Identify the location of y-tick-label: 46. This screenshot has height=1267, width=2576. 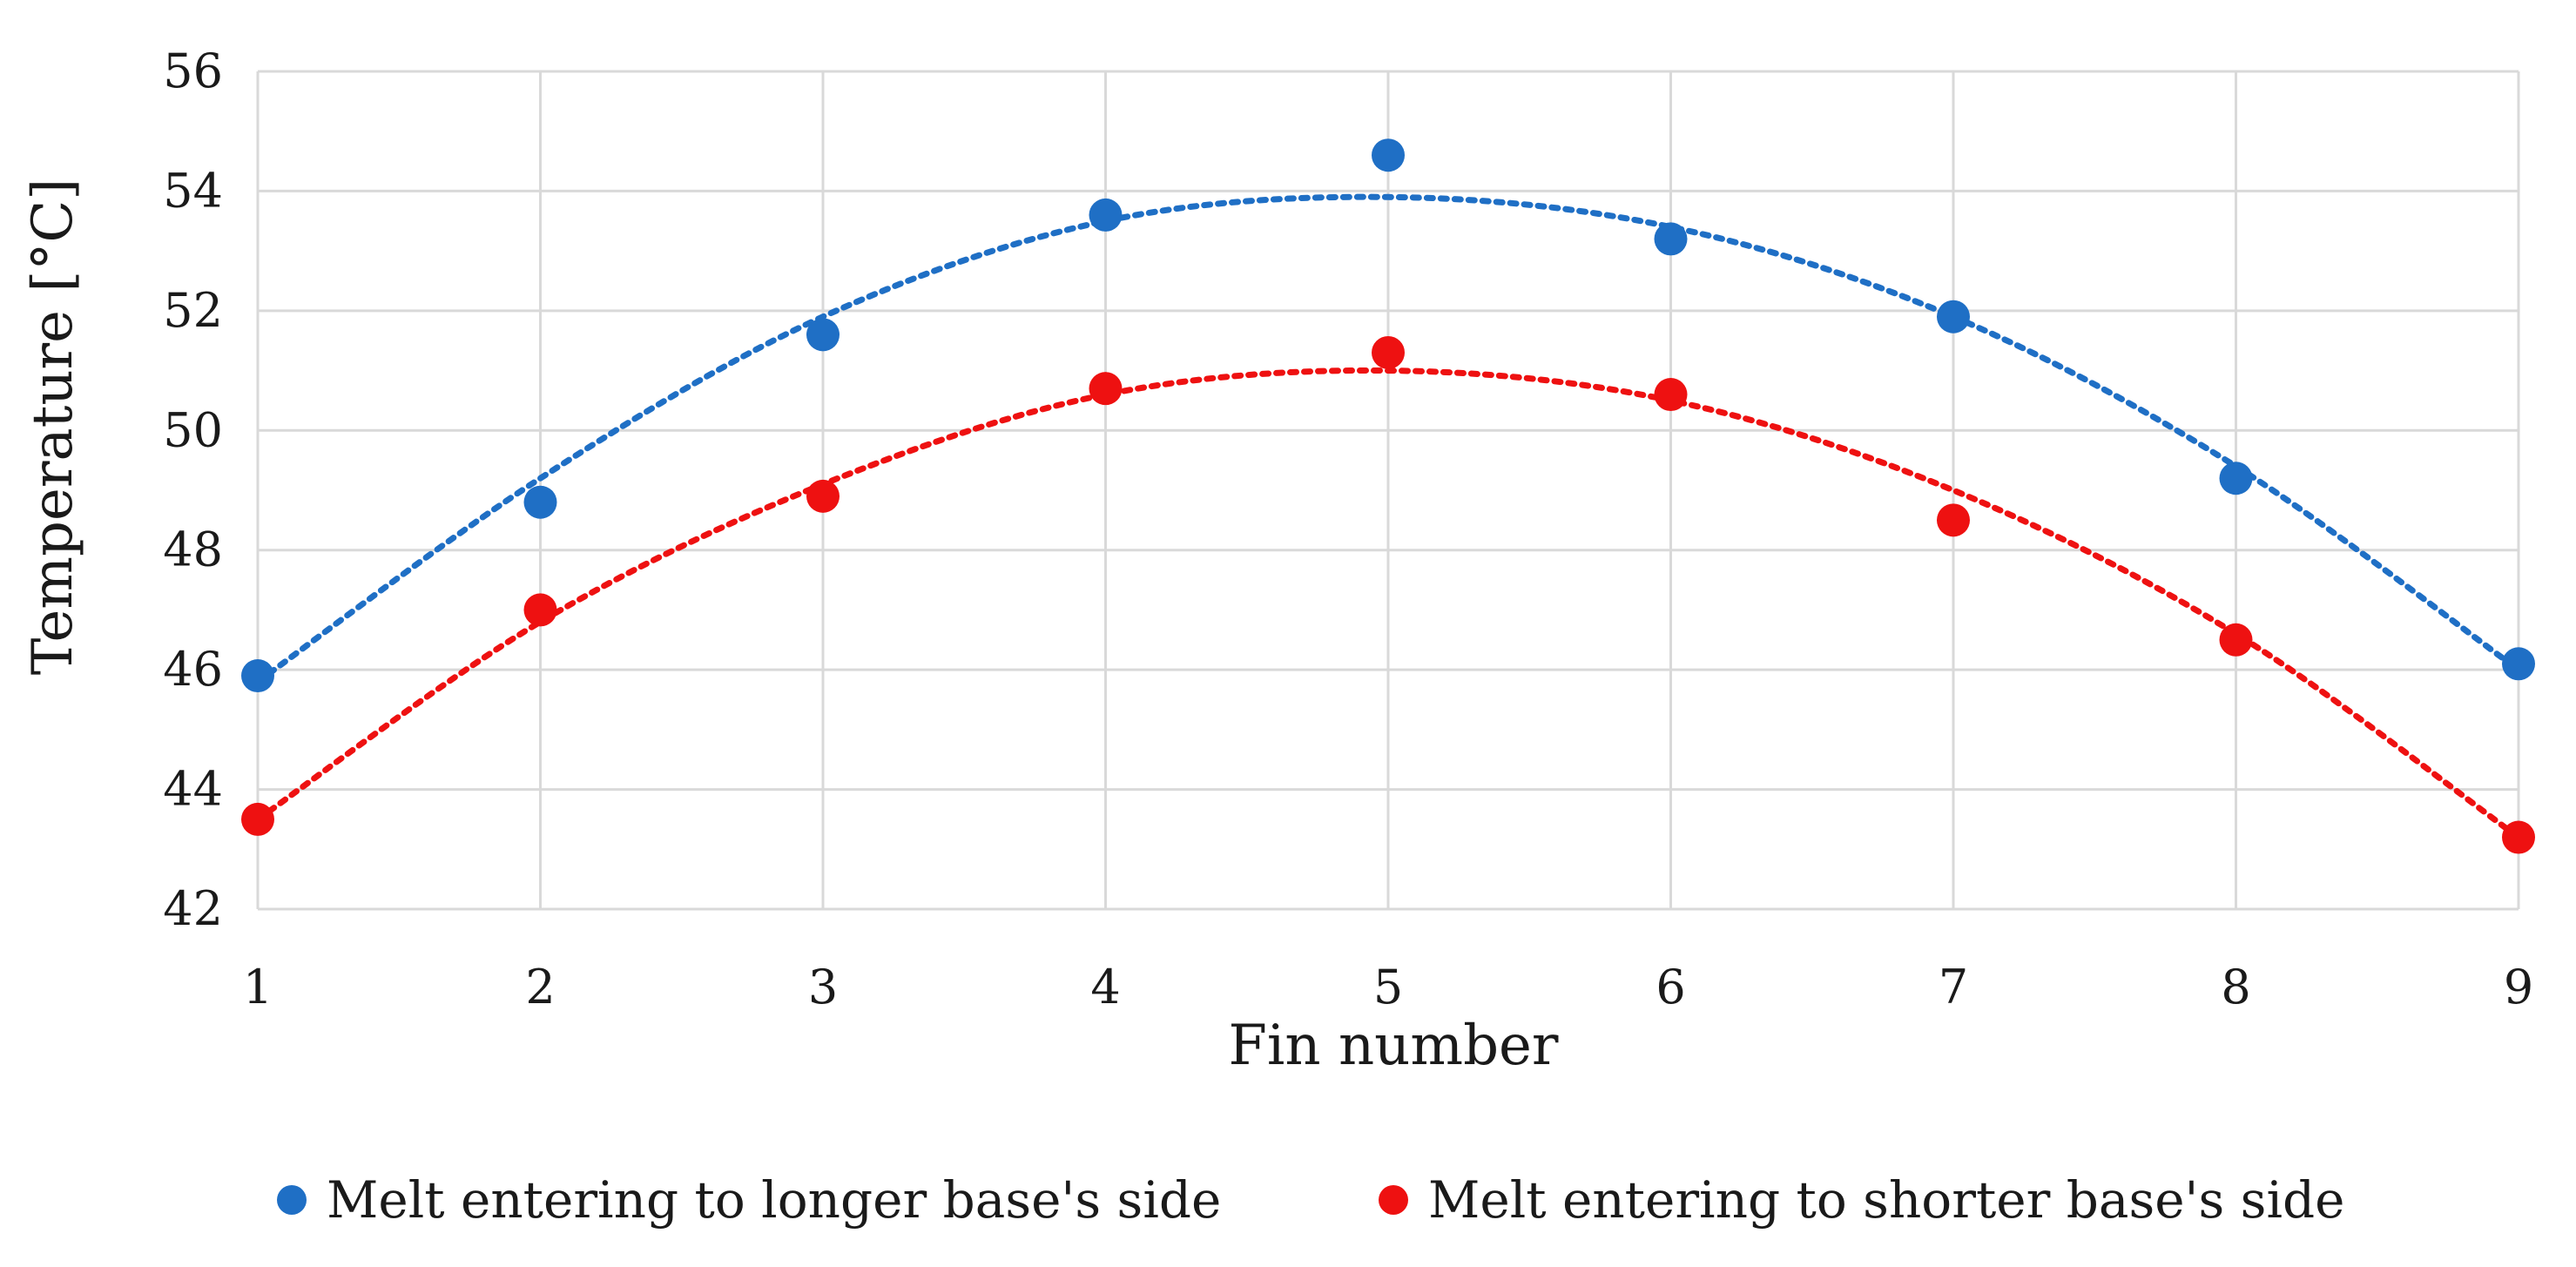
(193, 670).